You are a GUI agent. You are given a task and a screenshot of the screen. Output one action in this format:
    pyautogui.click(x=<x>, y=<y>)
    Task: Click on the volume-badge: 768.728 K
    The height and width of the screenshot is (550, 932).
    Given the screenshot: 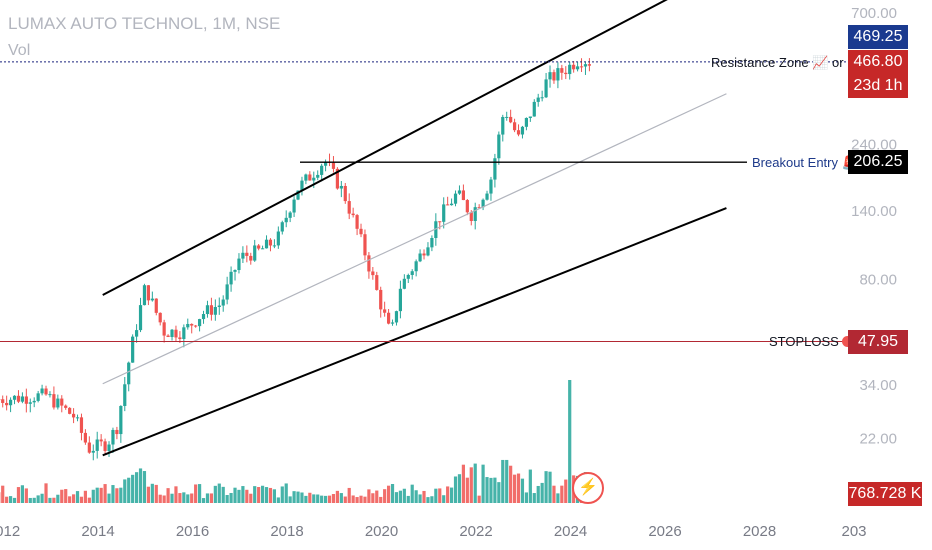 What is the action you would take?
    pyautogui.click(x=885, y=494)
    